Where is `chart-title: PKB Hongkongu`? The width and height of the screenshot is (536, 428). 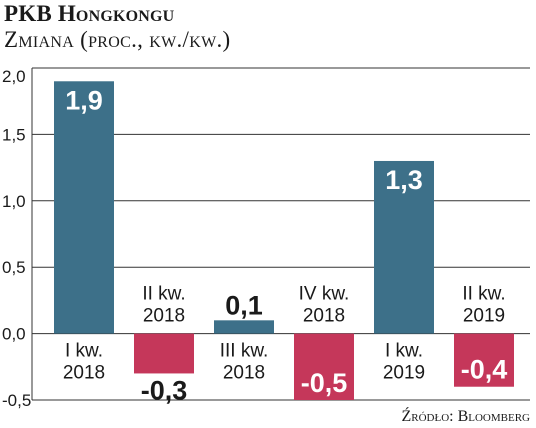
chart-title: PKB Hongkongu is located at coordinates (89, 13).